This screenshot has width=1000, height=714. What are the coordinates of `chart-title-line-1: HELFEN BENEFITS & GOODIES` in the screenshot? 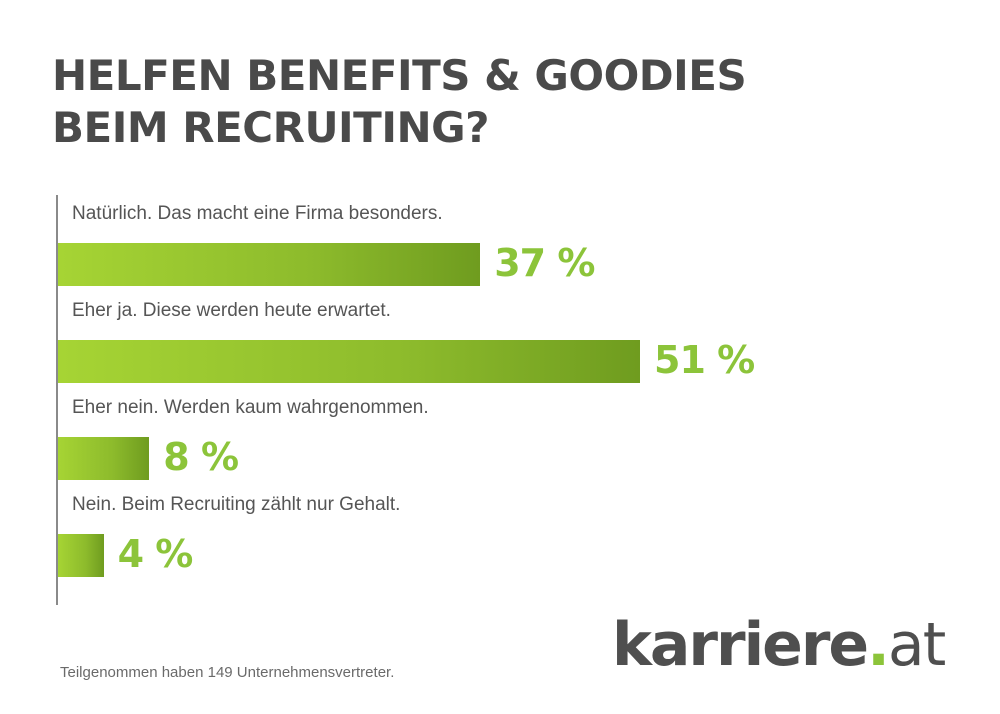 It's located at (399, 75).